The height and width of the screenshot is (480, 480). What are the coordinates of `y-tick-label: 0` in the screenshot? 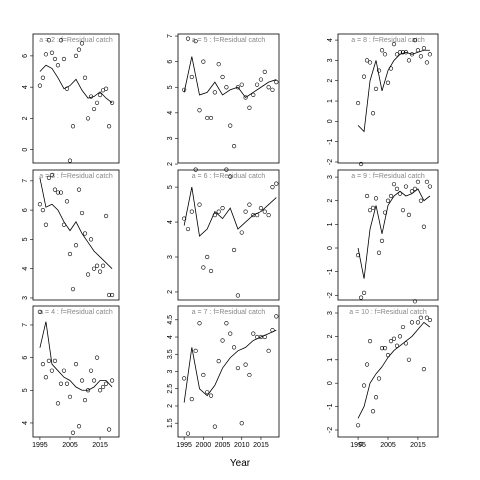 It's located at (330, 121).